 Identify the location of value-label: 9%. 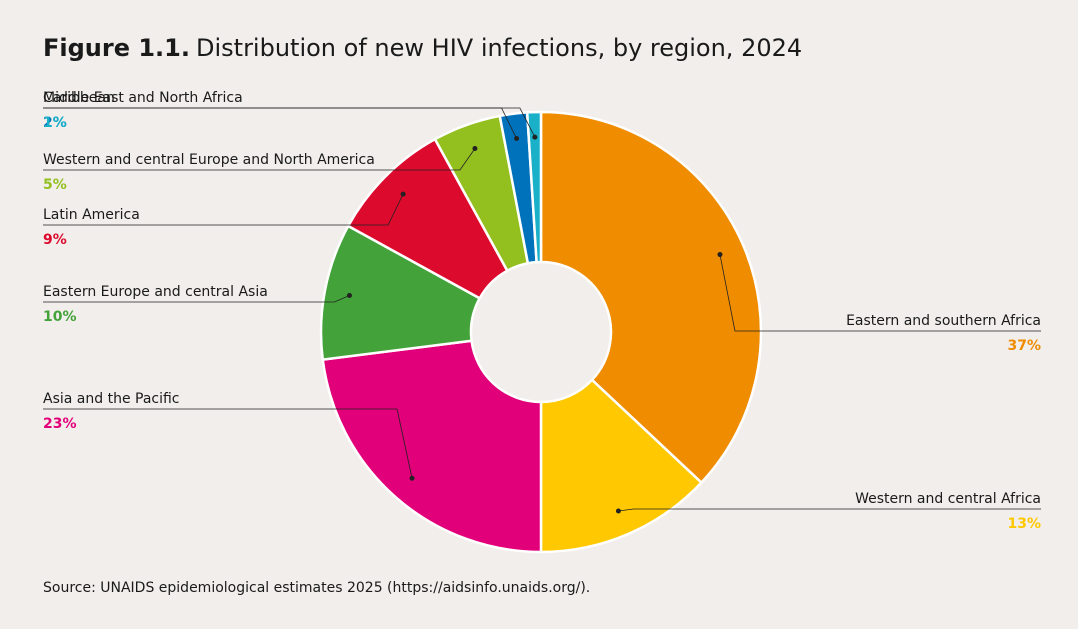
(55, 240).